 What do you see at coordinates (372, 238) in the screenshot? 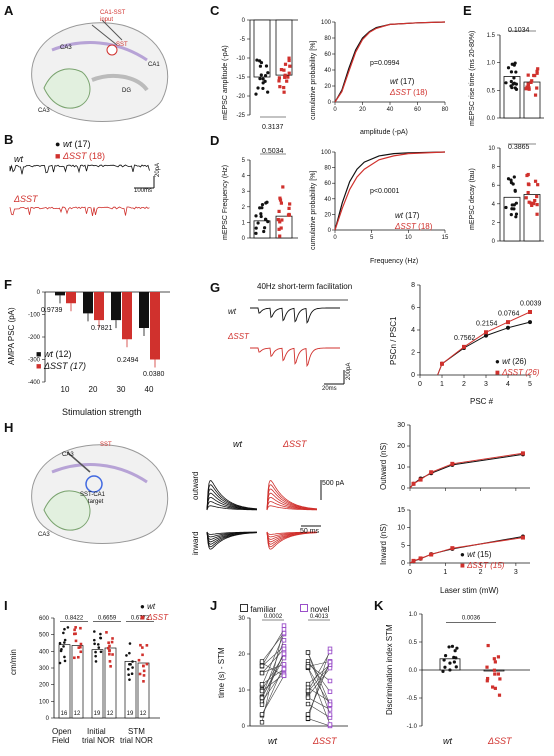
I see `d-cdf-xticklabel-1: 5` at bounding box center [372, 238].